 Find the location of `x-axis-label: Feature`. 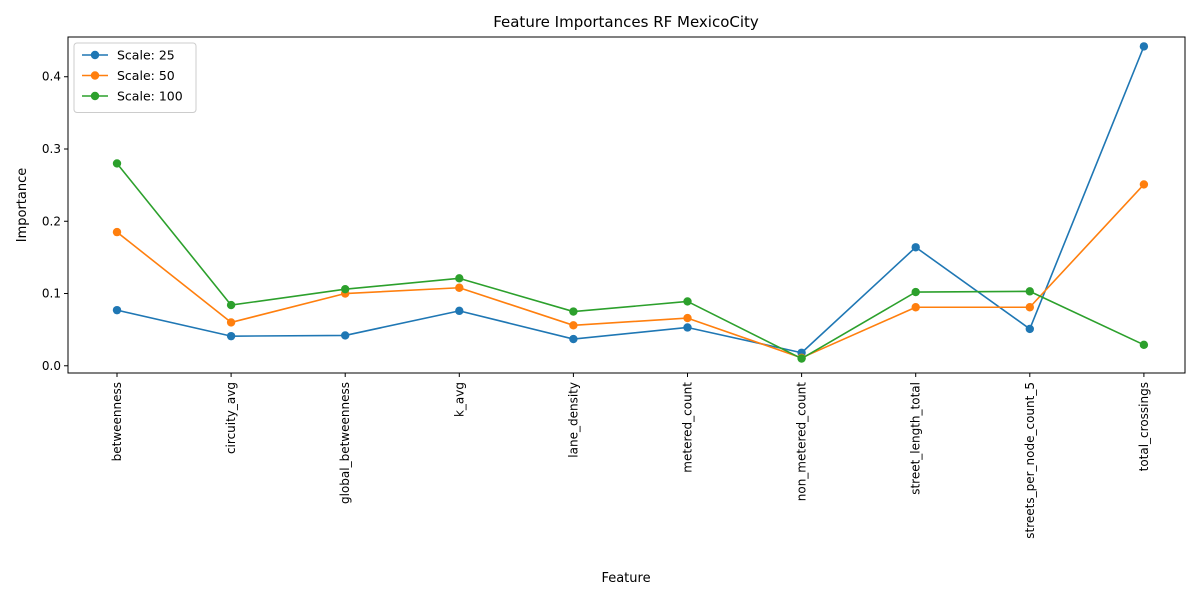

x-axis-label: Feature is located at coordinates (625, 578).